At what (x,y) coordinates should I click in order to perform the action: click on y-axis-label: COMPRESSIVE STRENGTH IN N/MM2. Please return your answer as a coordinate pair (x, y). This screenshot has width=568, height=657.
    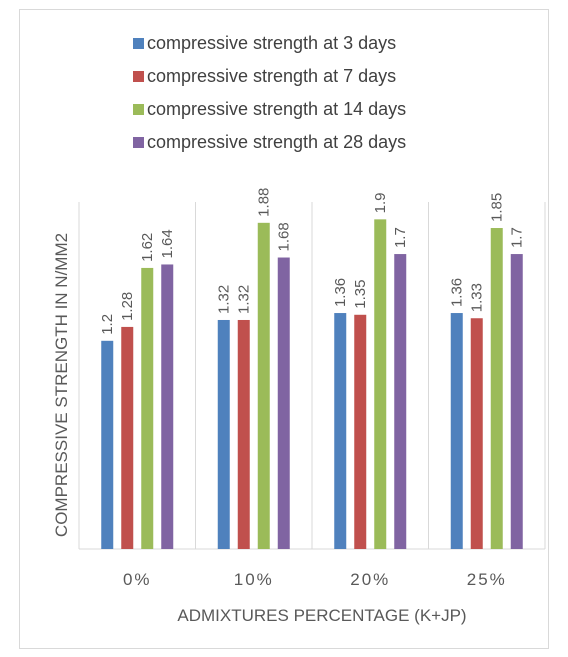
    Looking at the image, I should click on (61, 385).